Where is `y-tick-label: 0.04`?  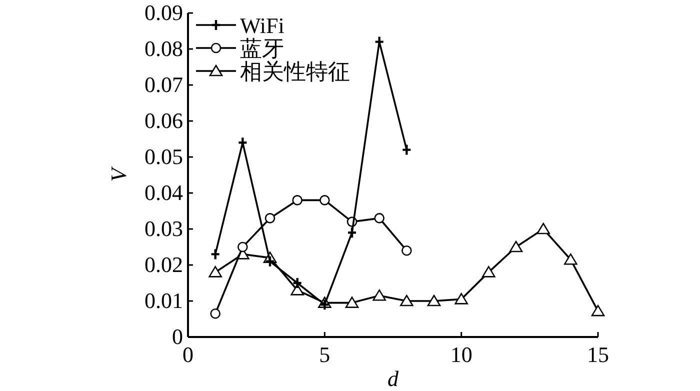 y-tick-label: 0.04 is located at coordinates (163, 192).